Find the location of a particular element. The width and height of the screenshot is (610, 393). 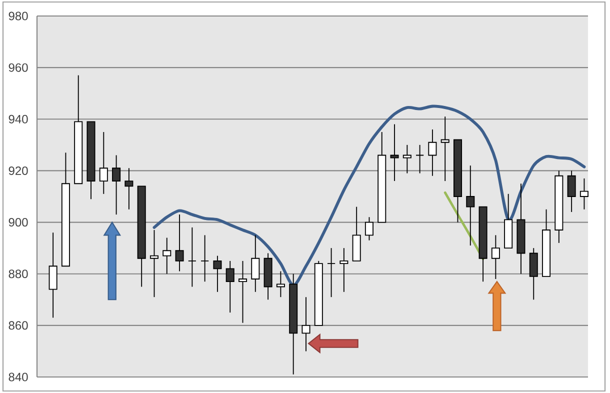

y-tick-label: 840 is located at coordinates (18, 377).